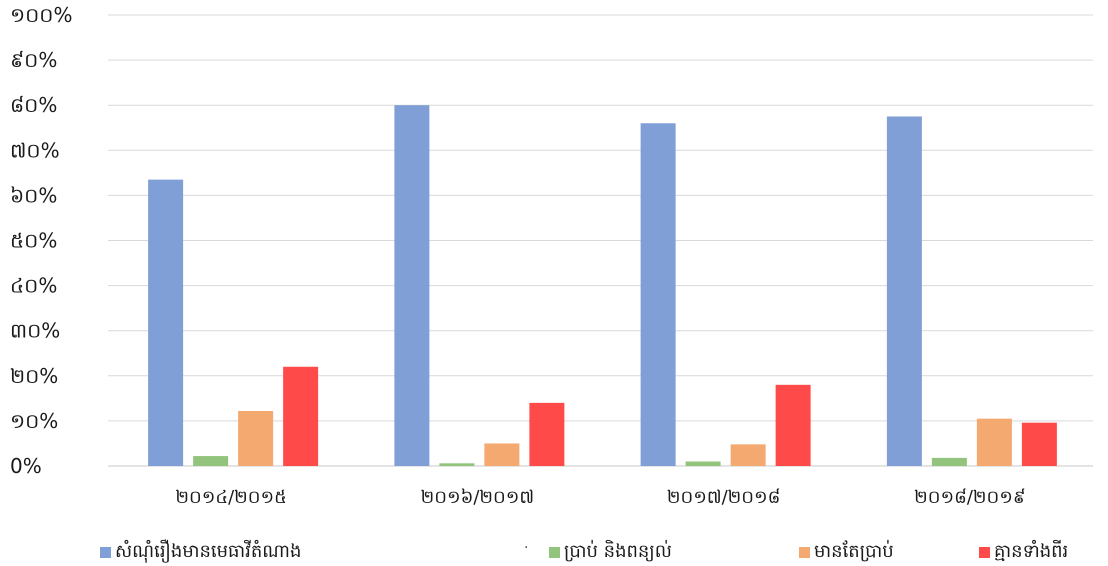 This screenshot has width=1108, height=566. I want to click on x-tick-label: ២០១៨/២០១៩, so click(970, 497).